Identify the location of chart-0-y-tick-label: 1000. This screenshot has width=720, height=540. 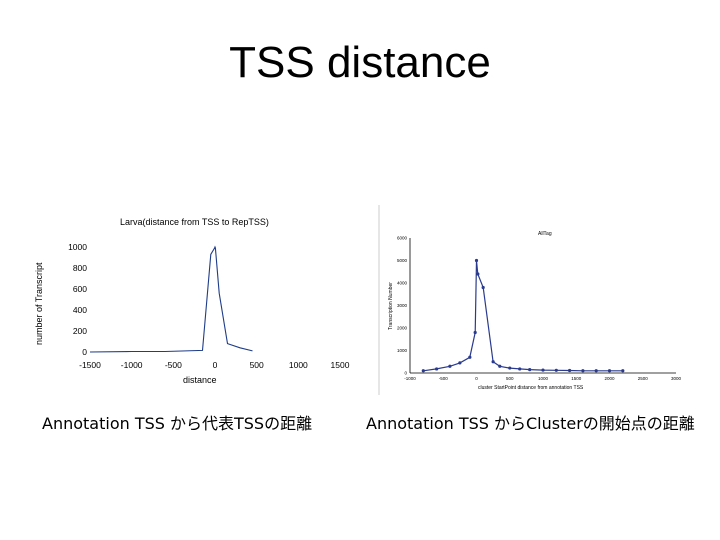
(77, 247).